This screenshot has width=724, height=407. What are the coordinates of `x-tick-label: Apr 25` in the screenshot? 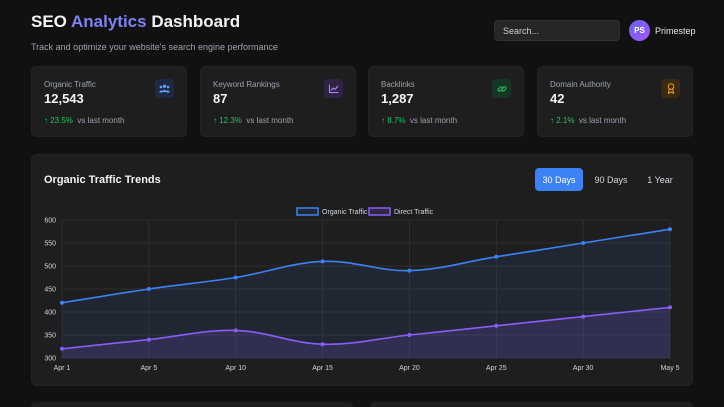 It's located at (496, 368).